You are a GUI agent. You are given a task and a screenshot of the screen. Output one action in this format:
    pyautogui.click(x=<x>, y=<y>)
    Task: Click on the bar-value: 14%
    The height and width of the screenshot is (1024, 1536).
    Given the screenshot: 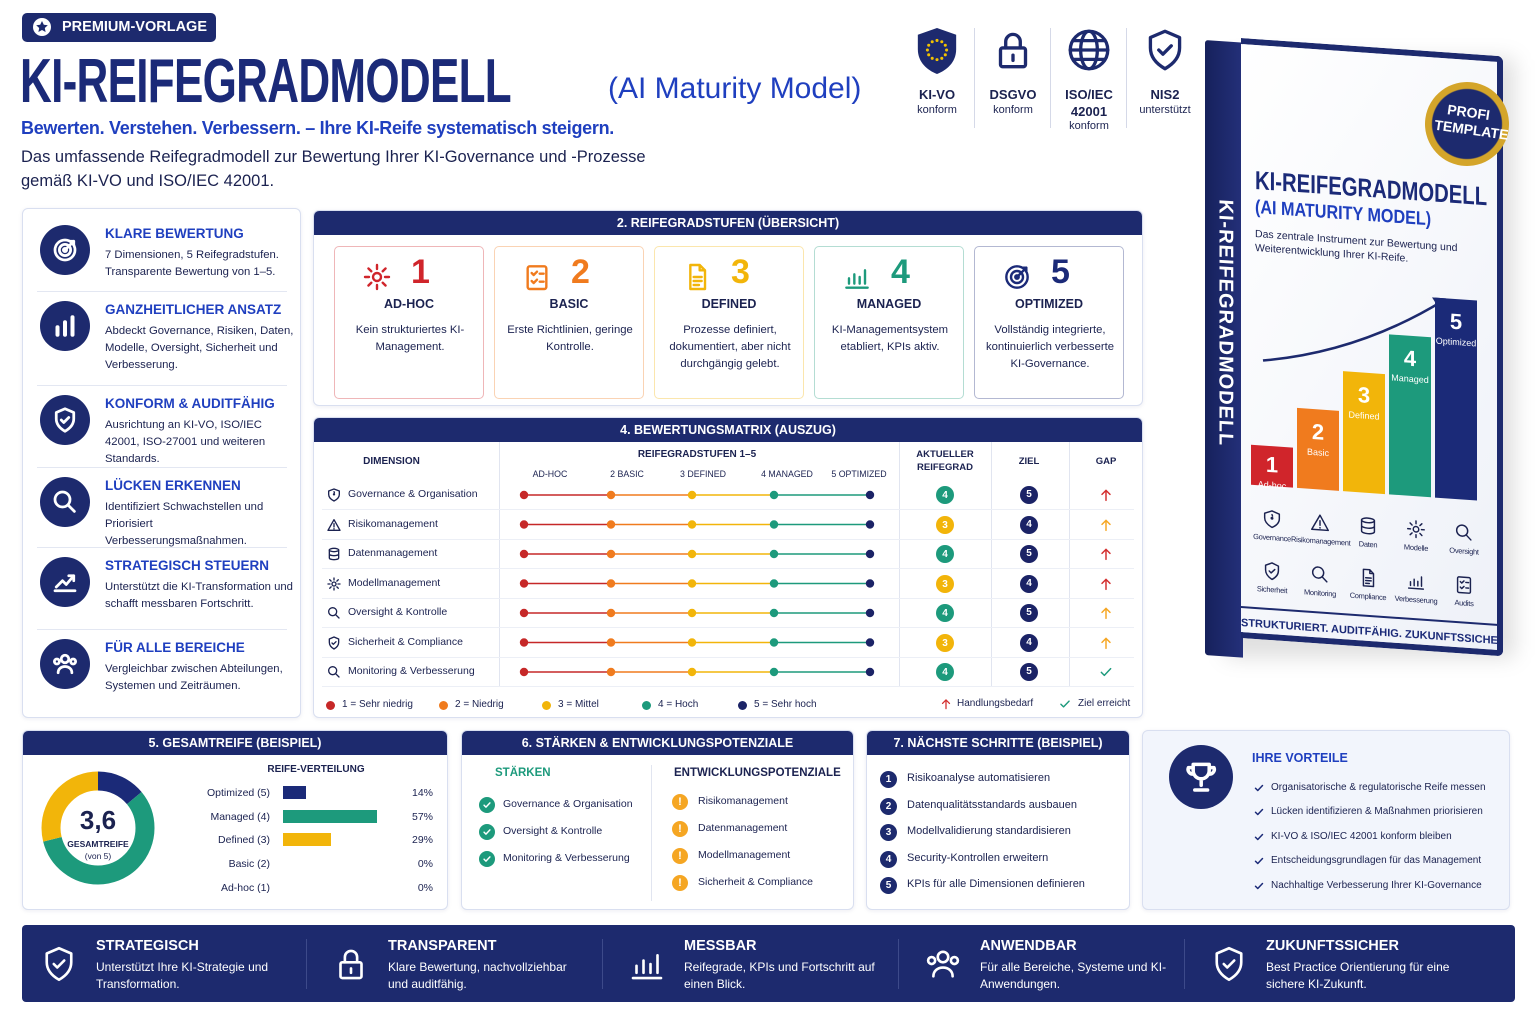 What is the action you would take?
    pyautogui.click(x=422, y=793)
    